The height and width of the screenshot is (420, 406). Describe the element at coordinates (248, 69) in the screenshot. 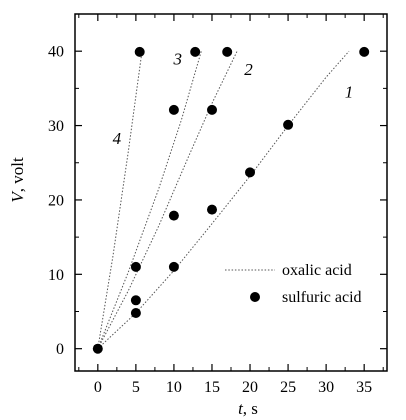

I see `curve-label-2: 2` at that location.